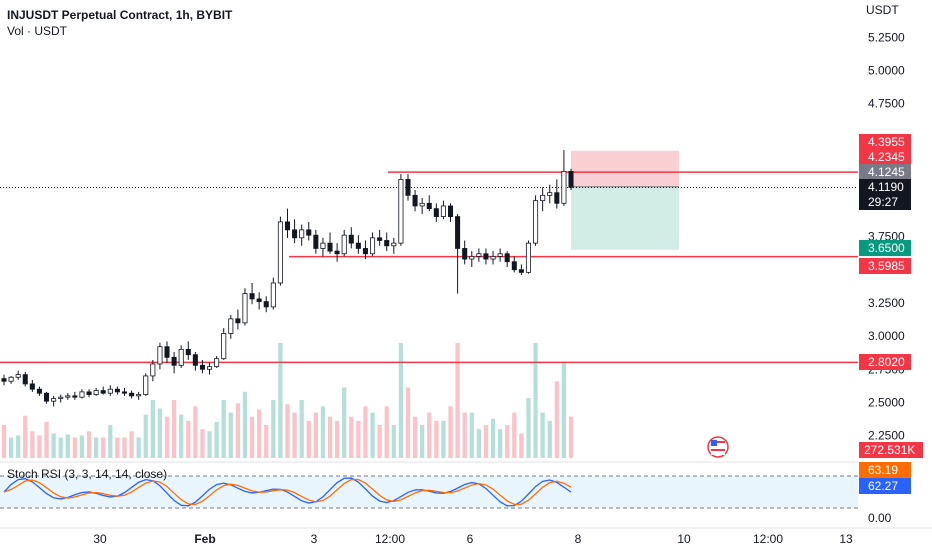 The height and width of the screenshot is (550, 932). What do you see at coordinates (886, 303) in the screenshot?
I see `price-tick-label: 3.2500` at bounding box center [886, 303].